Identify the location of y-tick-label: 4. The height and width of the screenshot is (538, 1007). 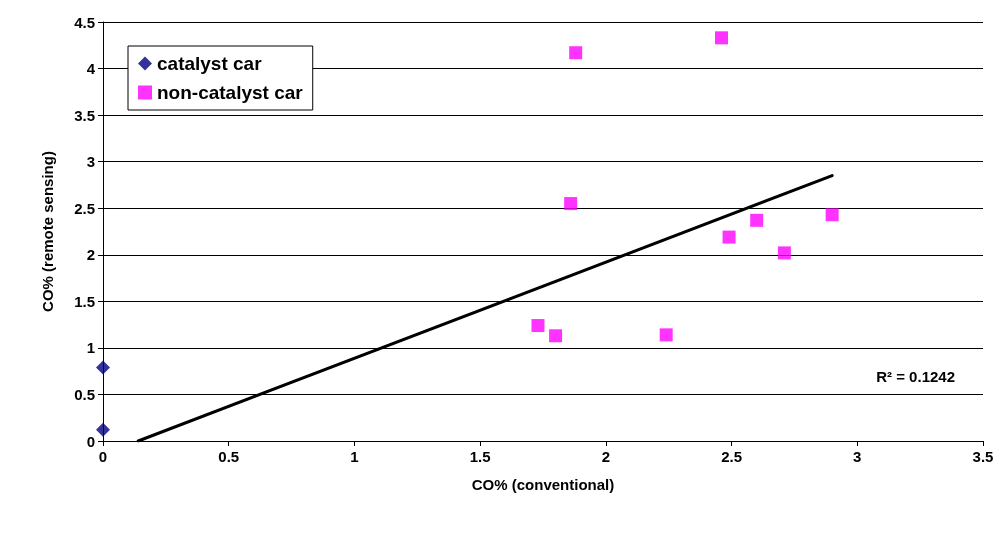
(91, 69).